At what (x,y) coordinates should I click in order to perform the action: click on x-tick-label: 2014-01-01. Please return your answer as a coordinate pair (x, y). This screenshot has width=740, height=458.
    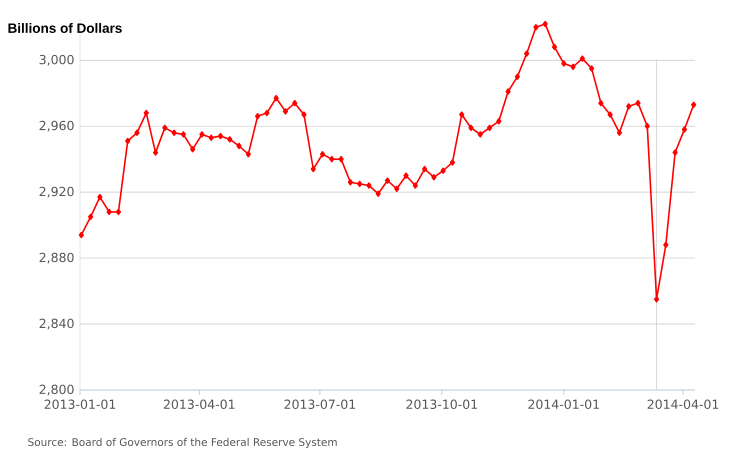
    Looking at the image, I should click on (563, 404).